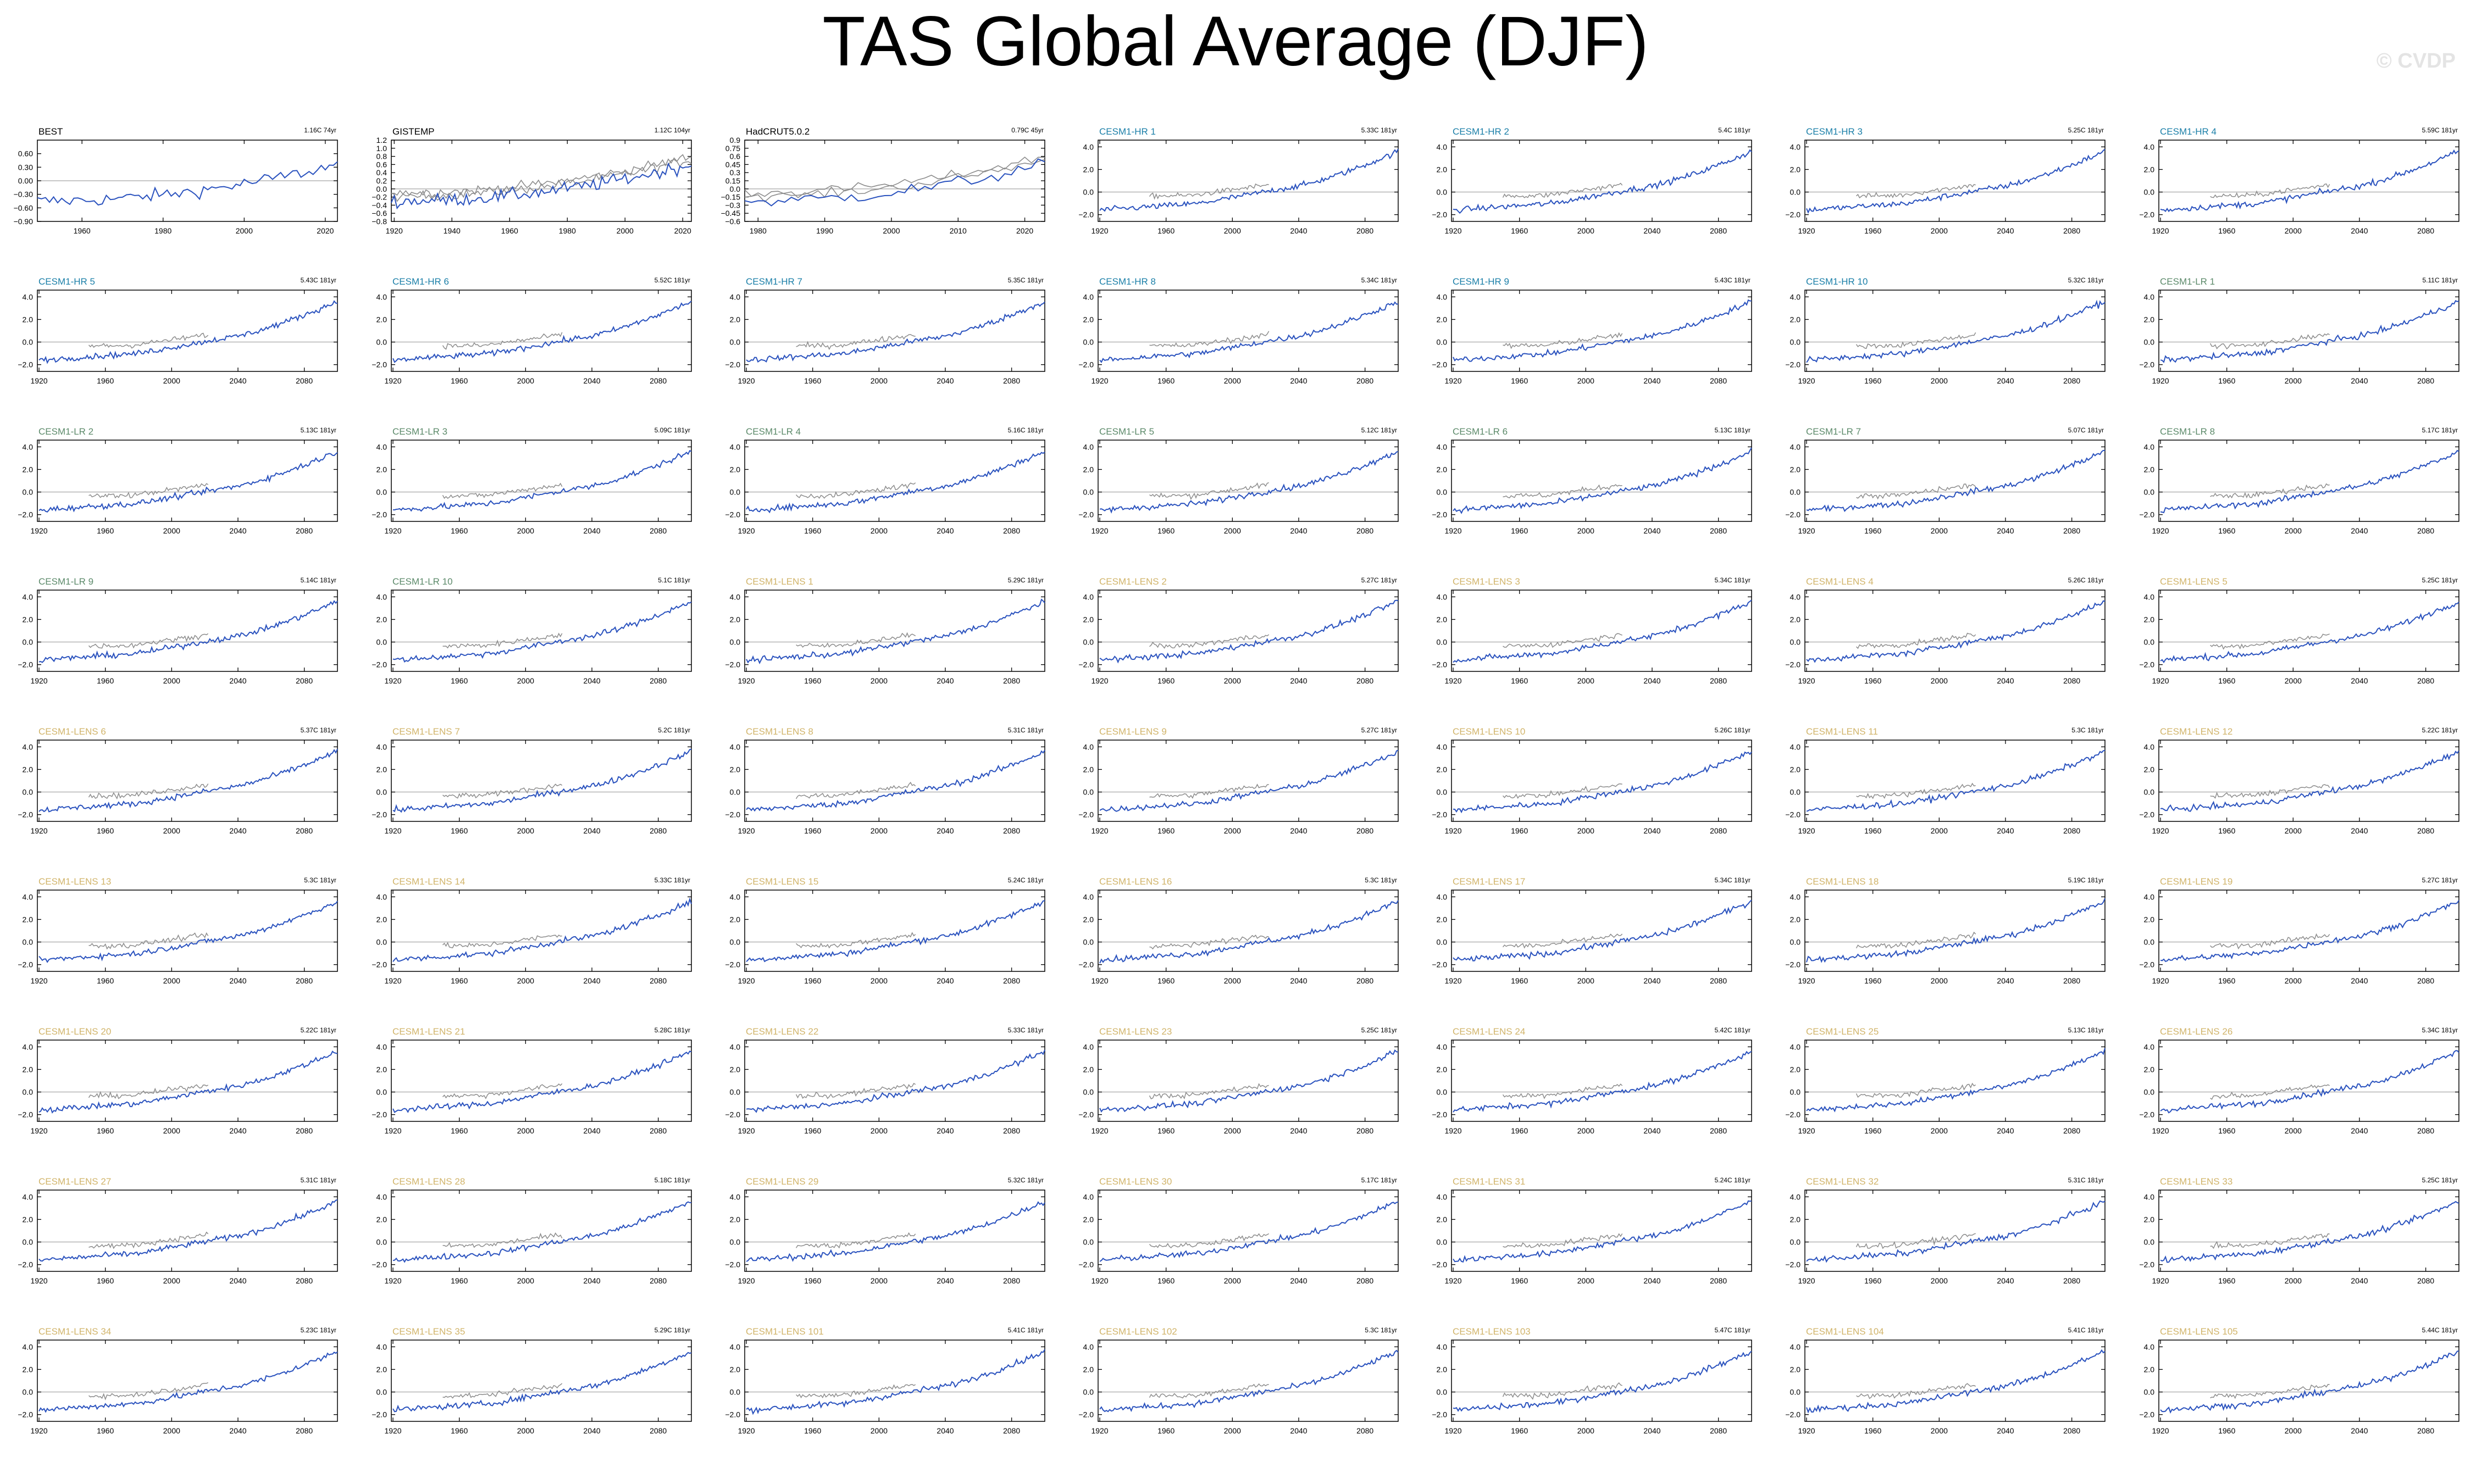 This screenshot has height=1484, width=2471. I want to click on obs-series-line, so click(895, 176).